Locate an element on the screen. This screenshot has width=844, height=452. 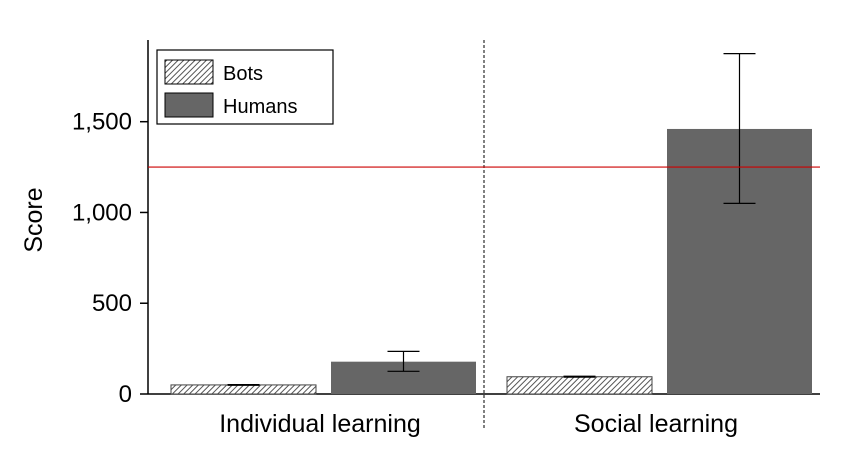
legend-swatch-humans is located at coordinates (189, 105).